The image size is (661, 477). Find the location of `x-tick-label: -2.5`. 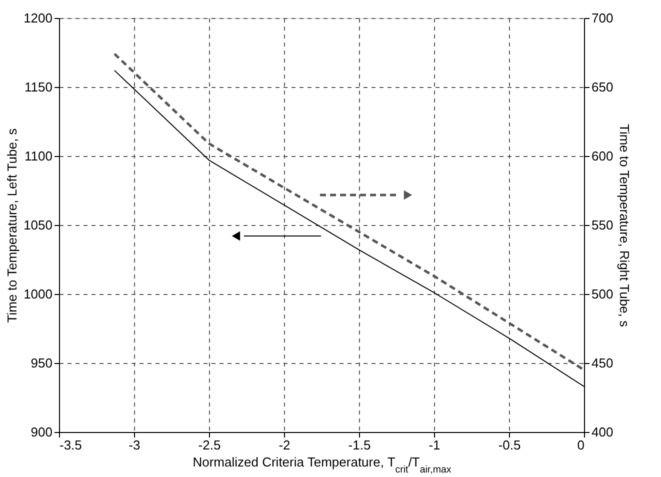

x-tick-label: -2.5 is located at coordinates (209, 445).